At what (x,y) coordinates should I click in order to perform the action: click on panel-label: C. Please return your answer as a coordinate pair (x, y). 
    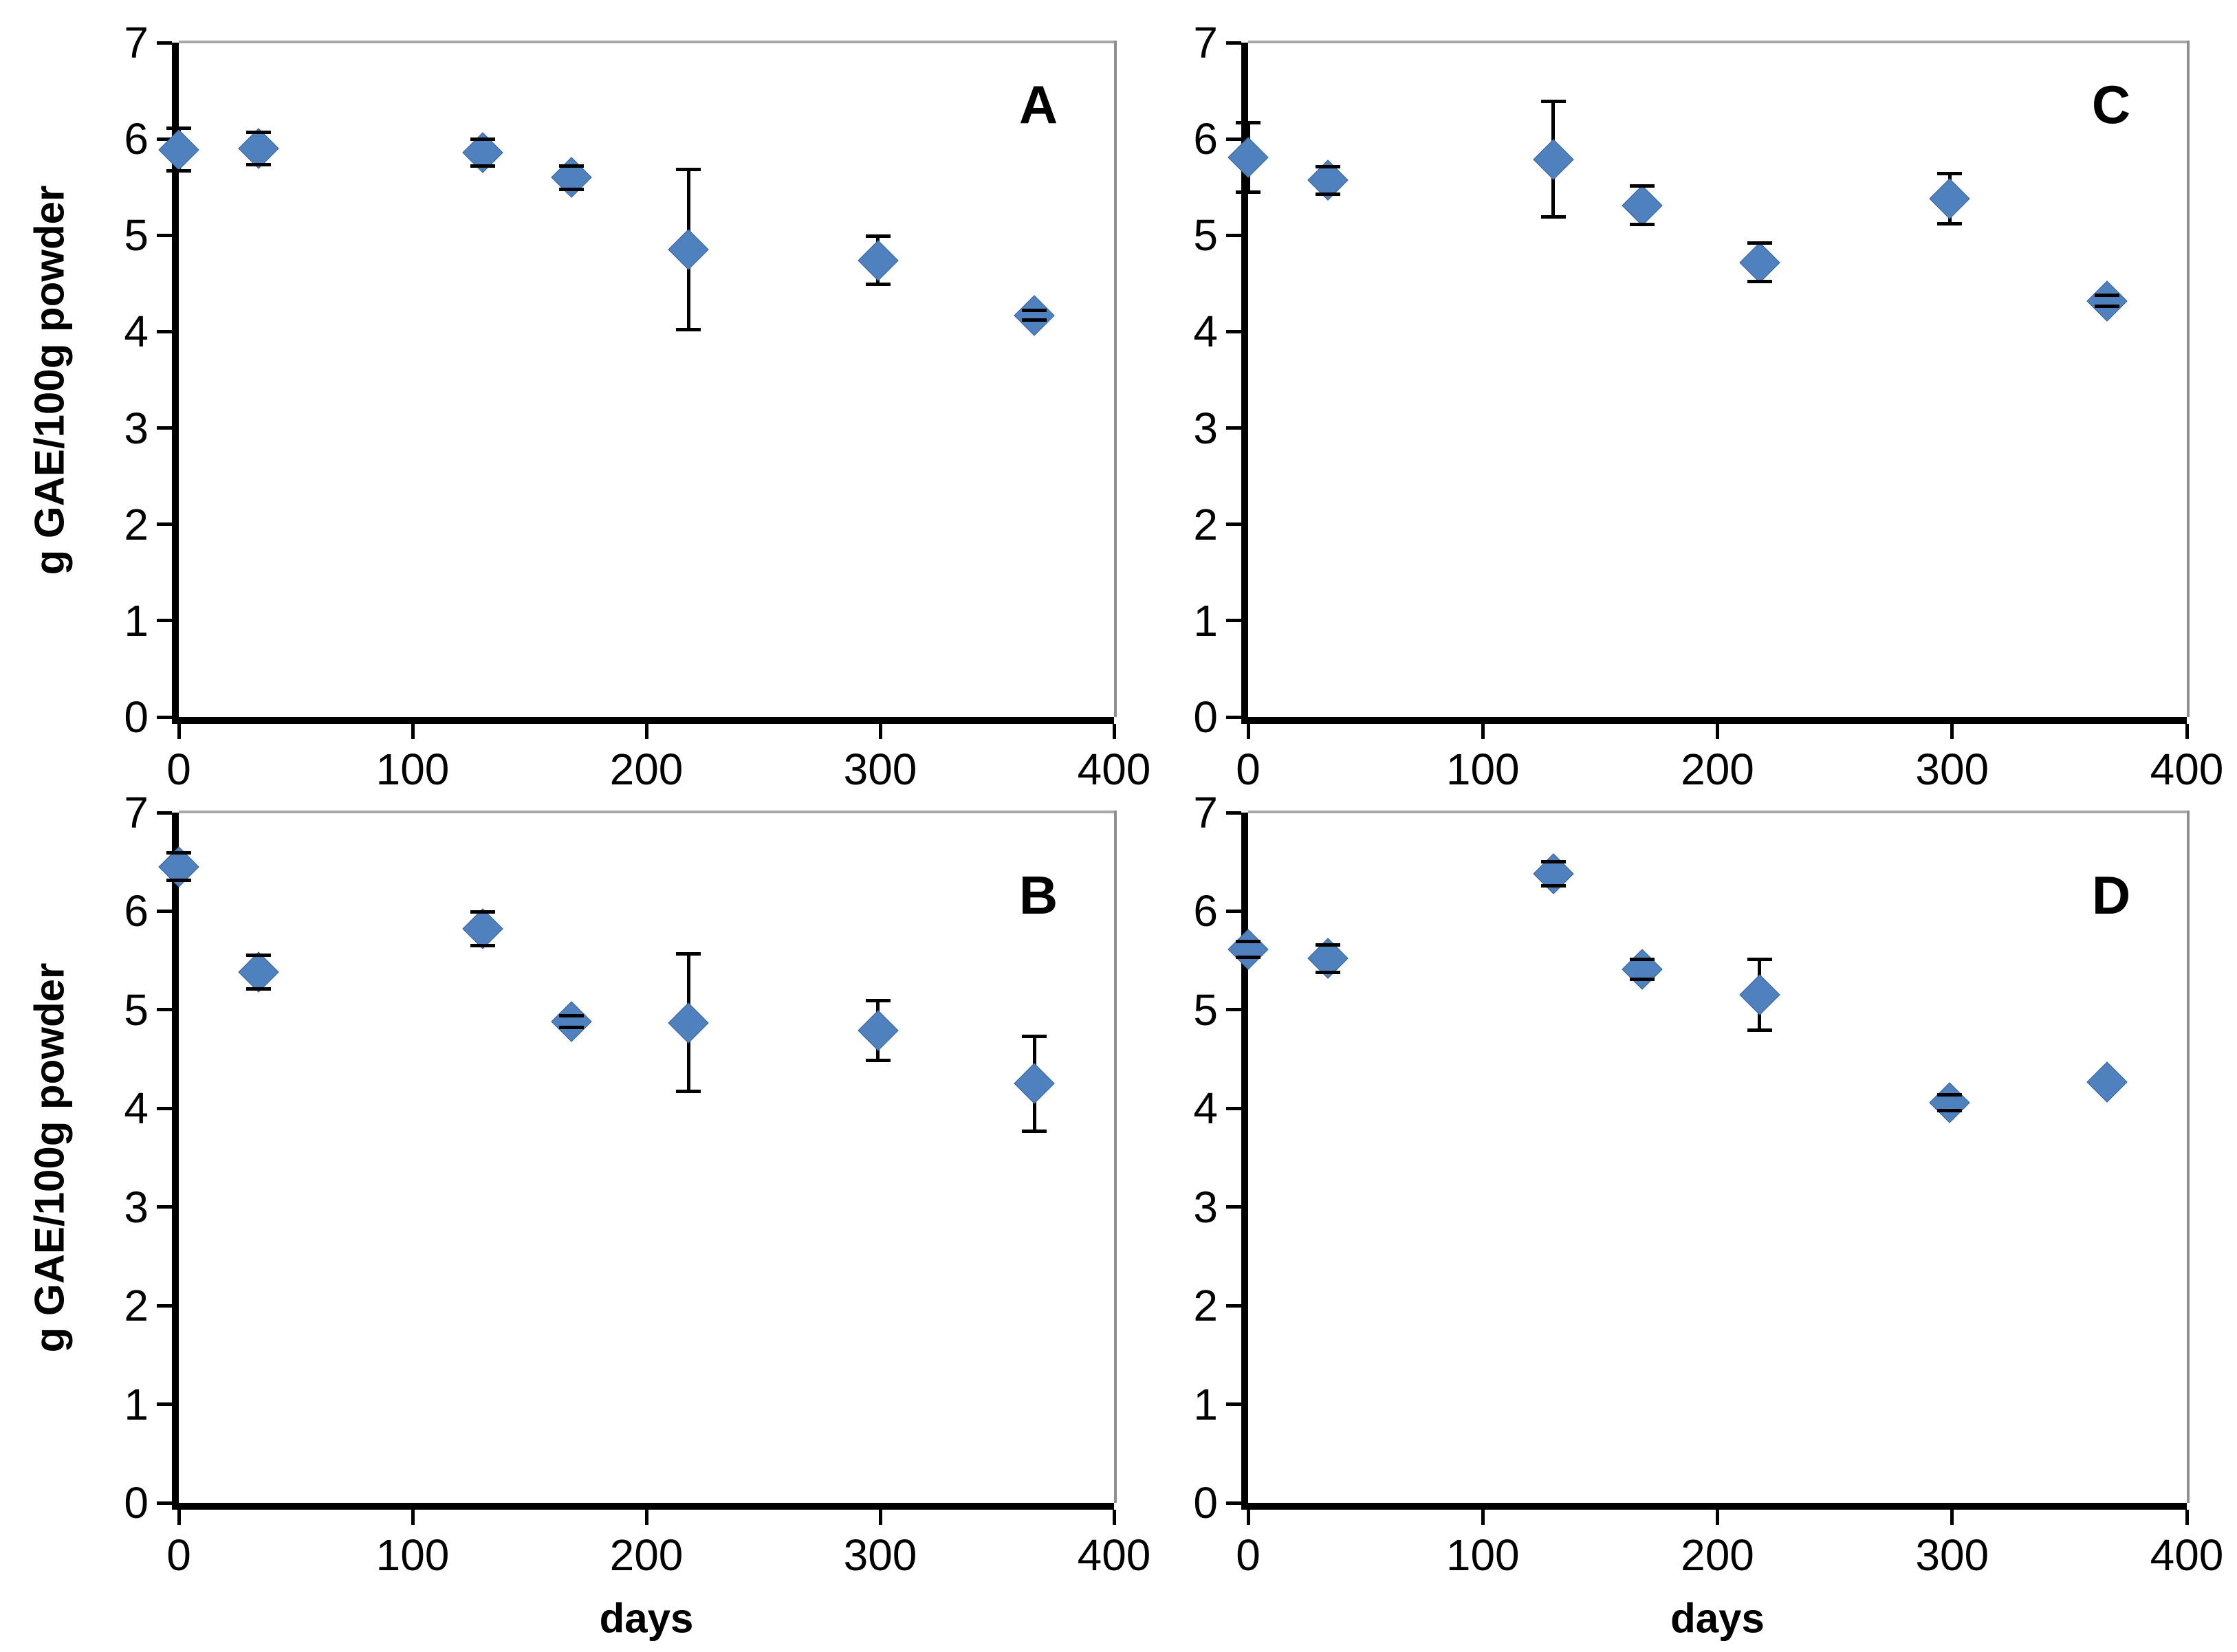
    Looking at the image, I should click on (2111, 104).